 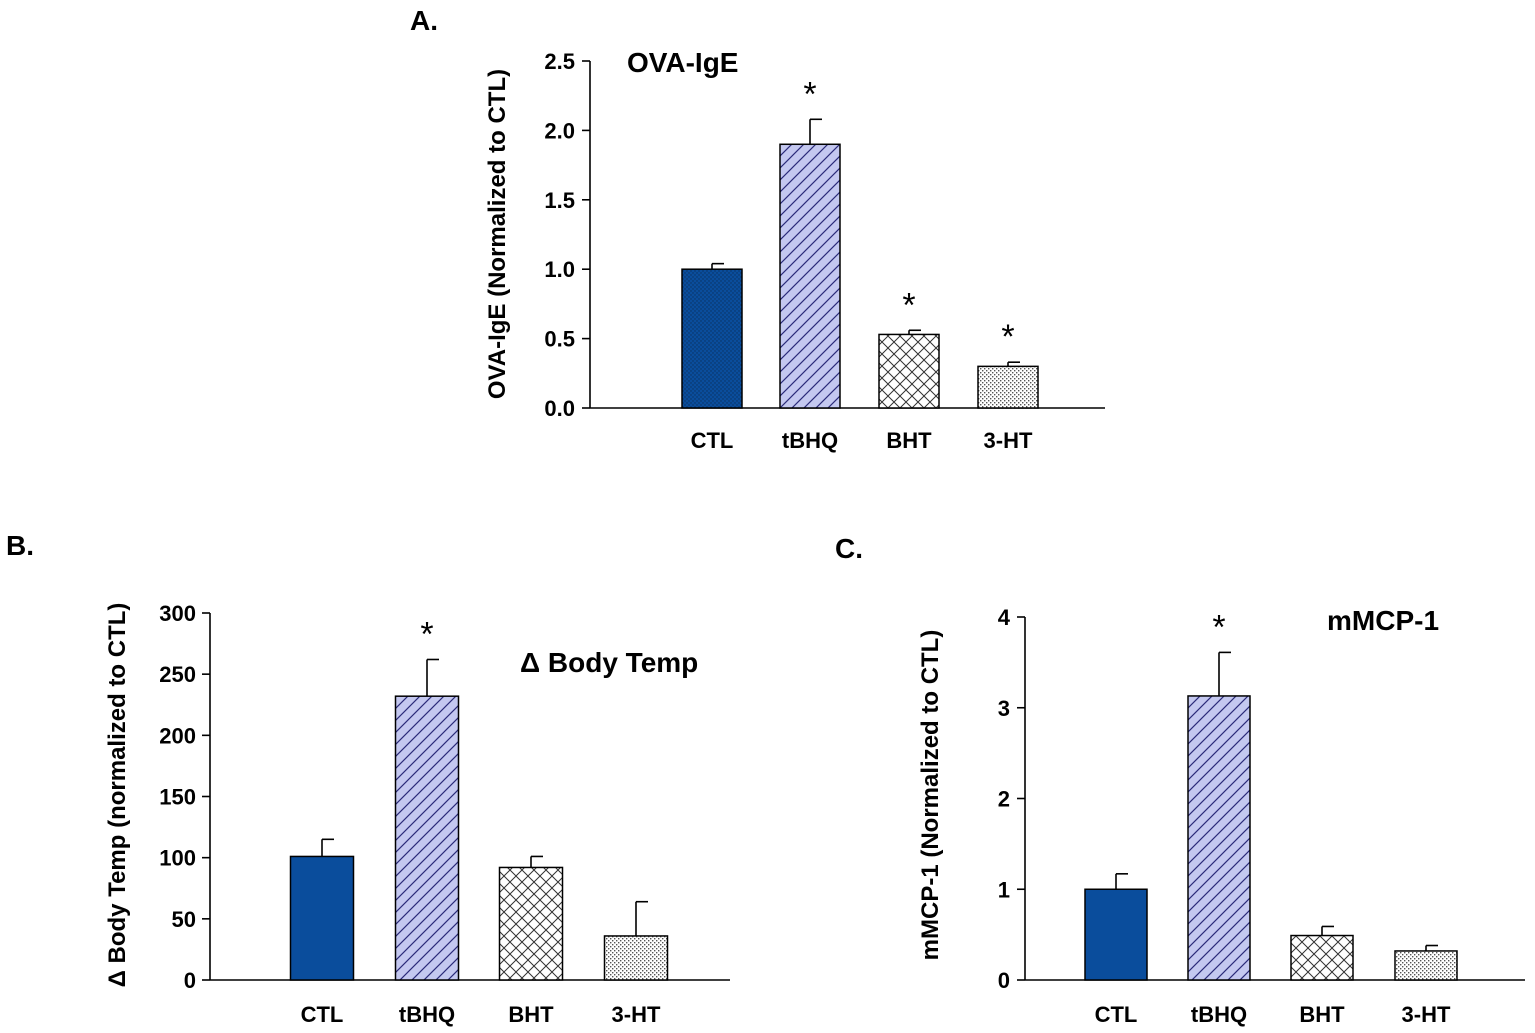 I want to click on y-tick-label: 3, so click(x=1004, y=708).